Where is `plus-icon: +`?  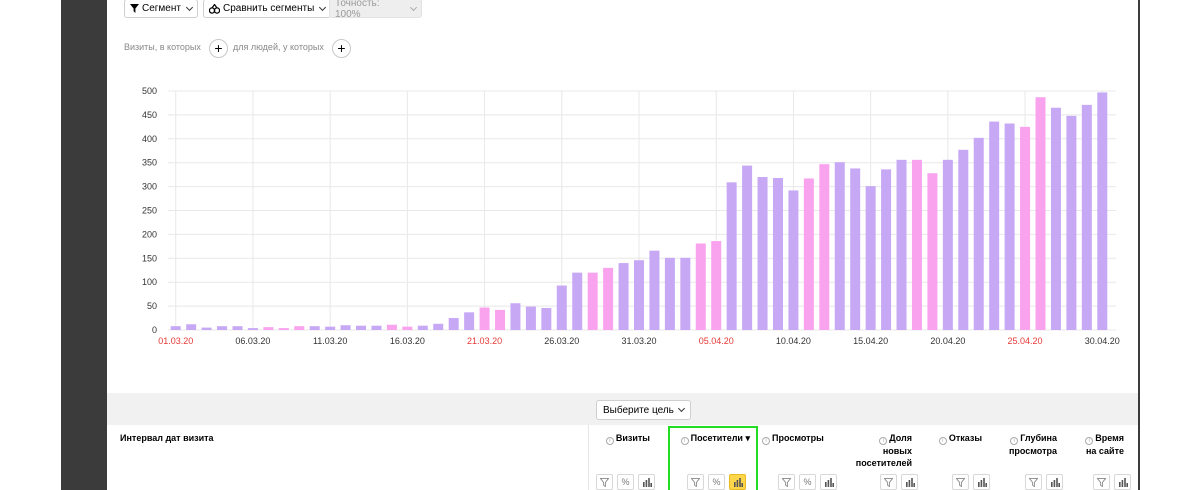
plus-icon: + is located at coordinates (218, 48).